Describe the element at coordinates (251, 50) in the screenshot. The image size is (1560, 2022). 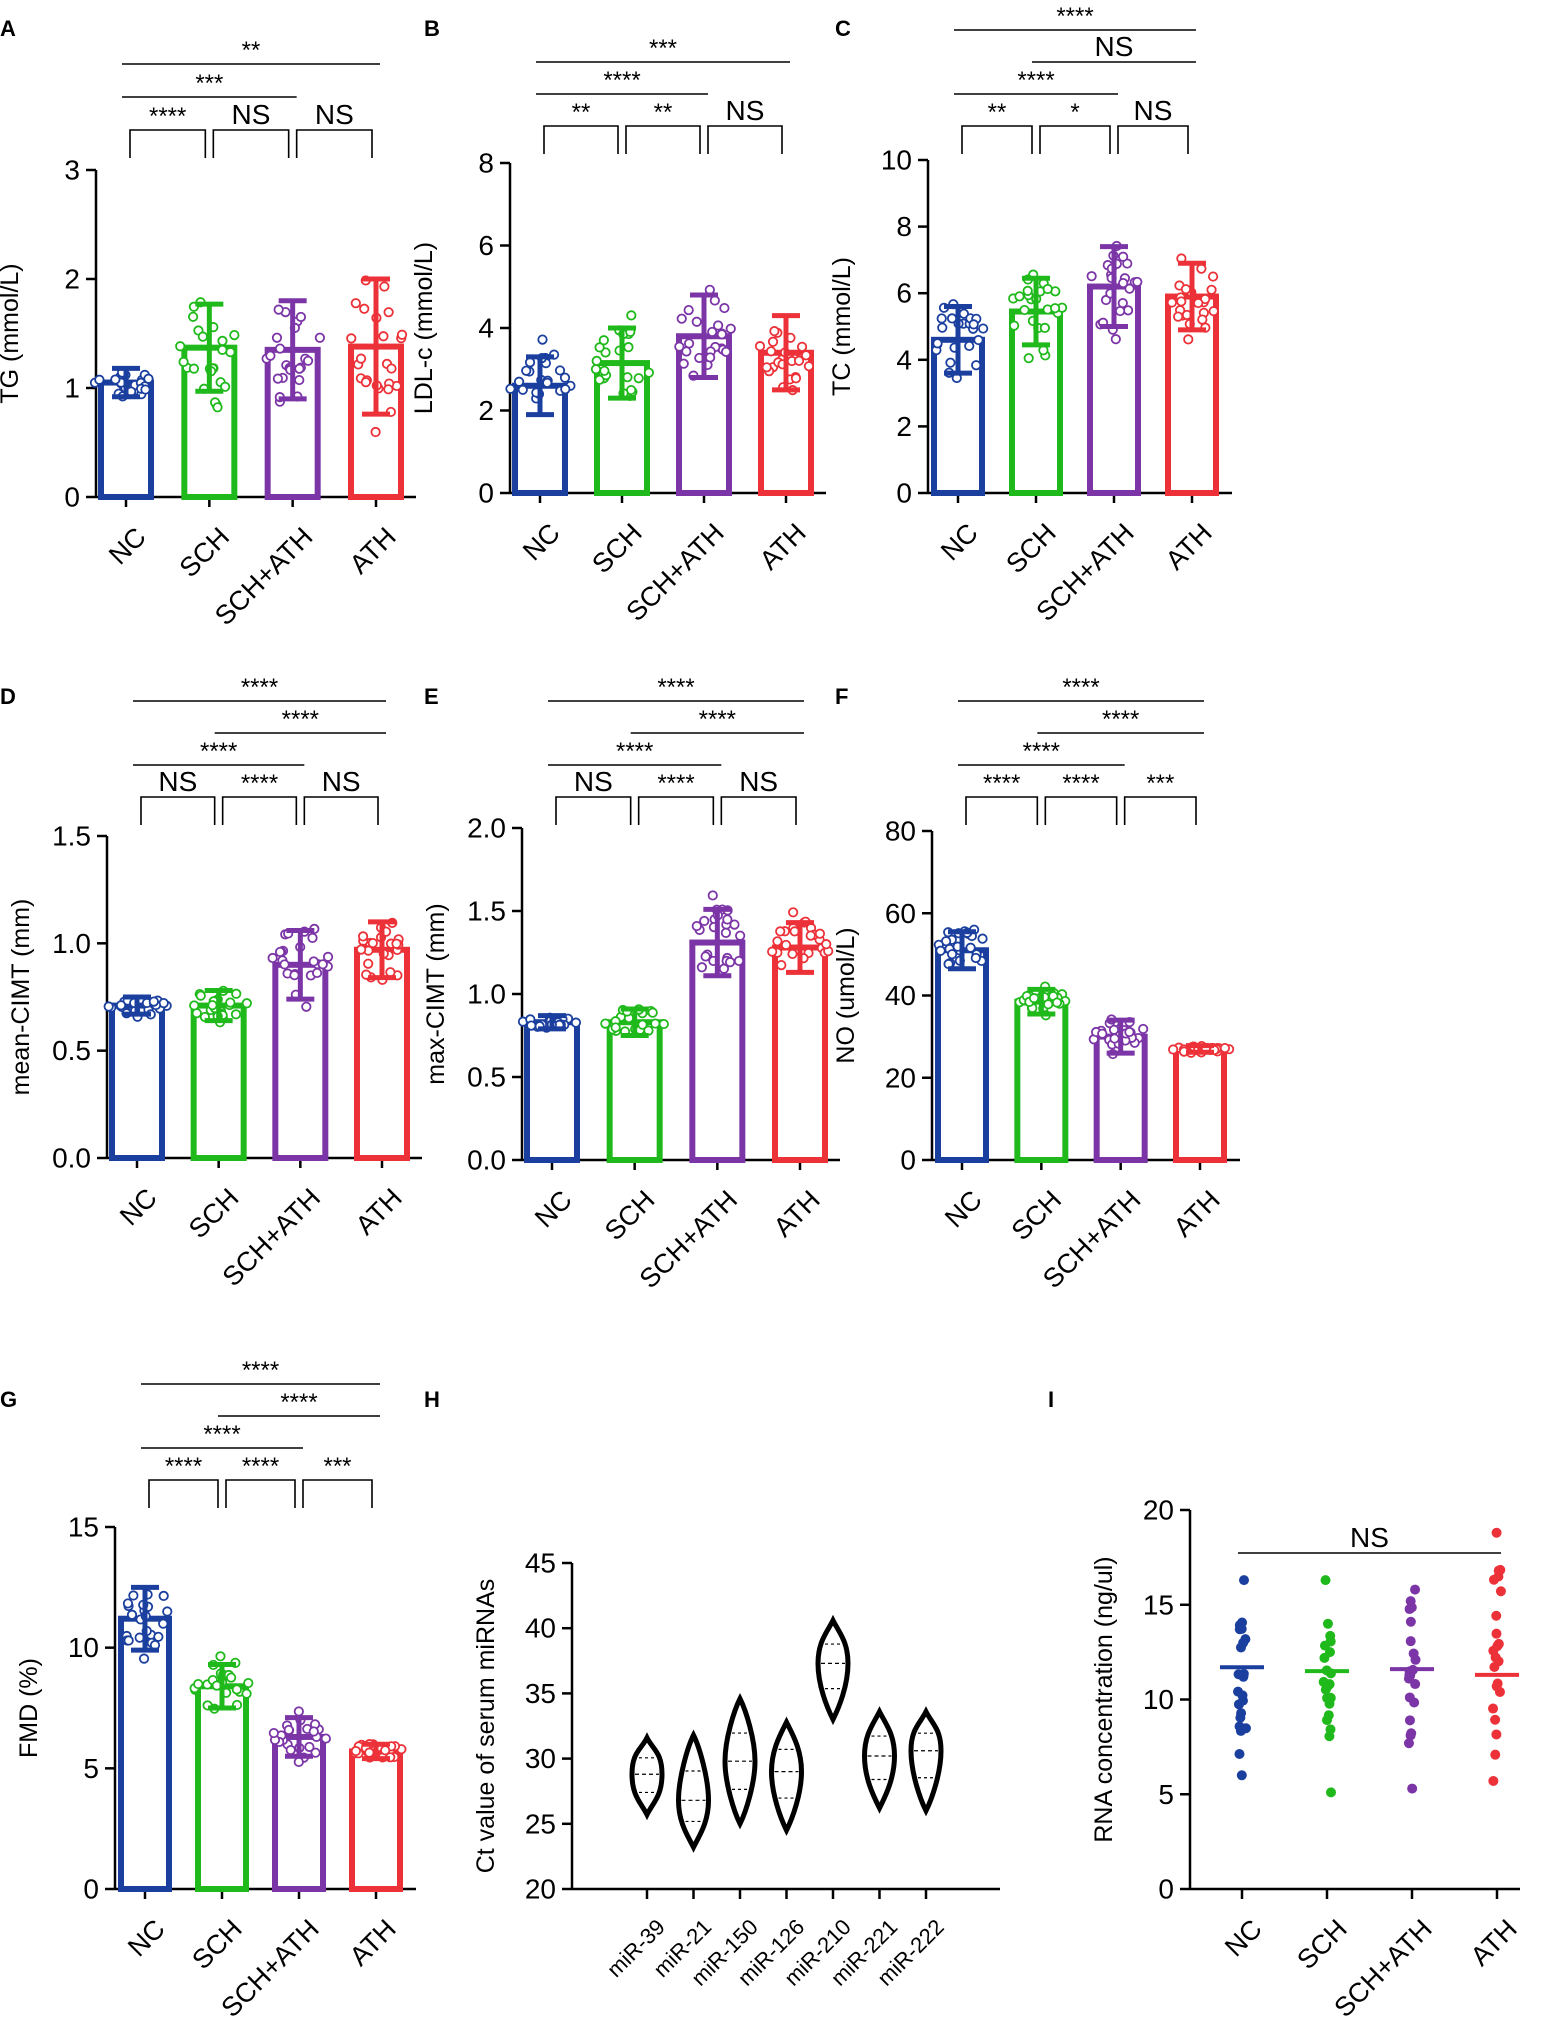
I see `significance-label: **` at that location.